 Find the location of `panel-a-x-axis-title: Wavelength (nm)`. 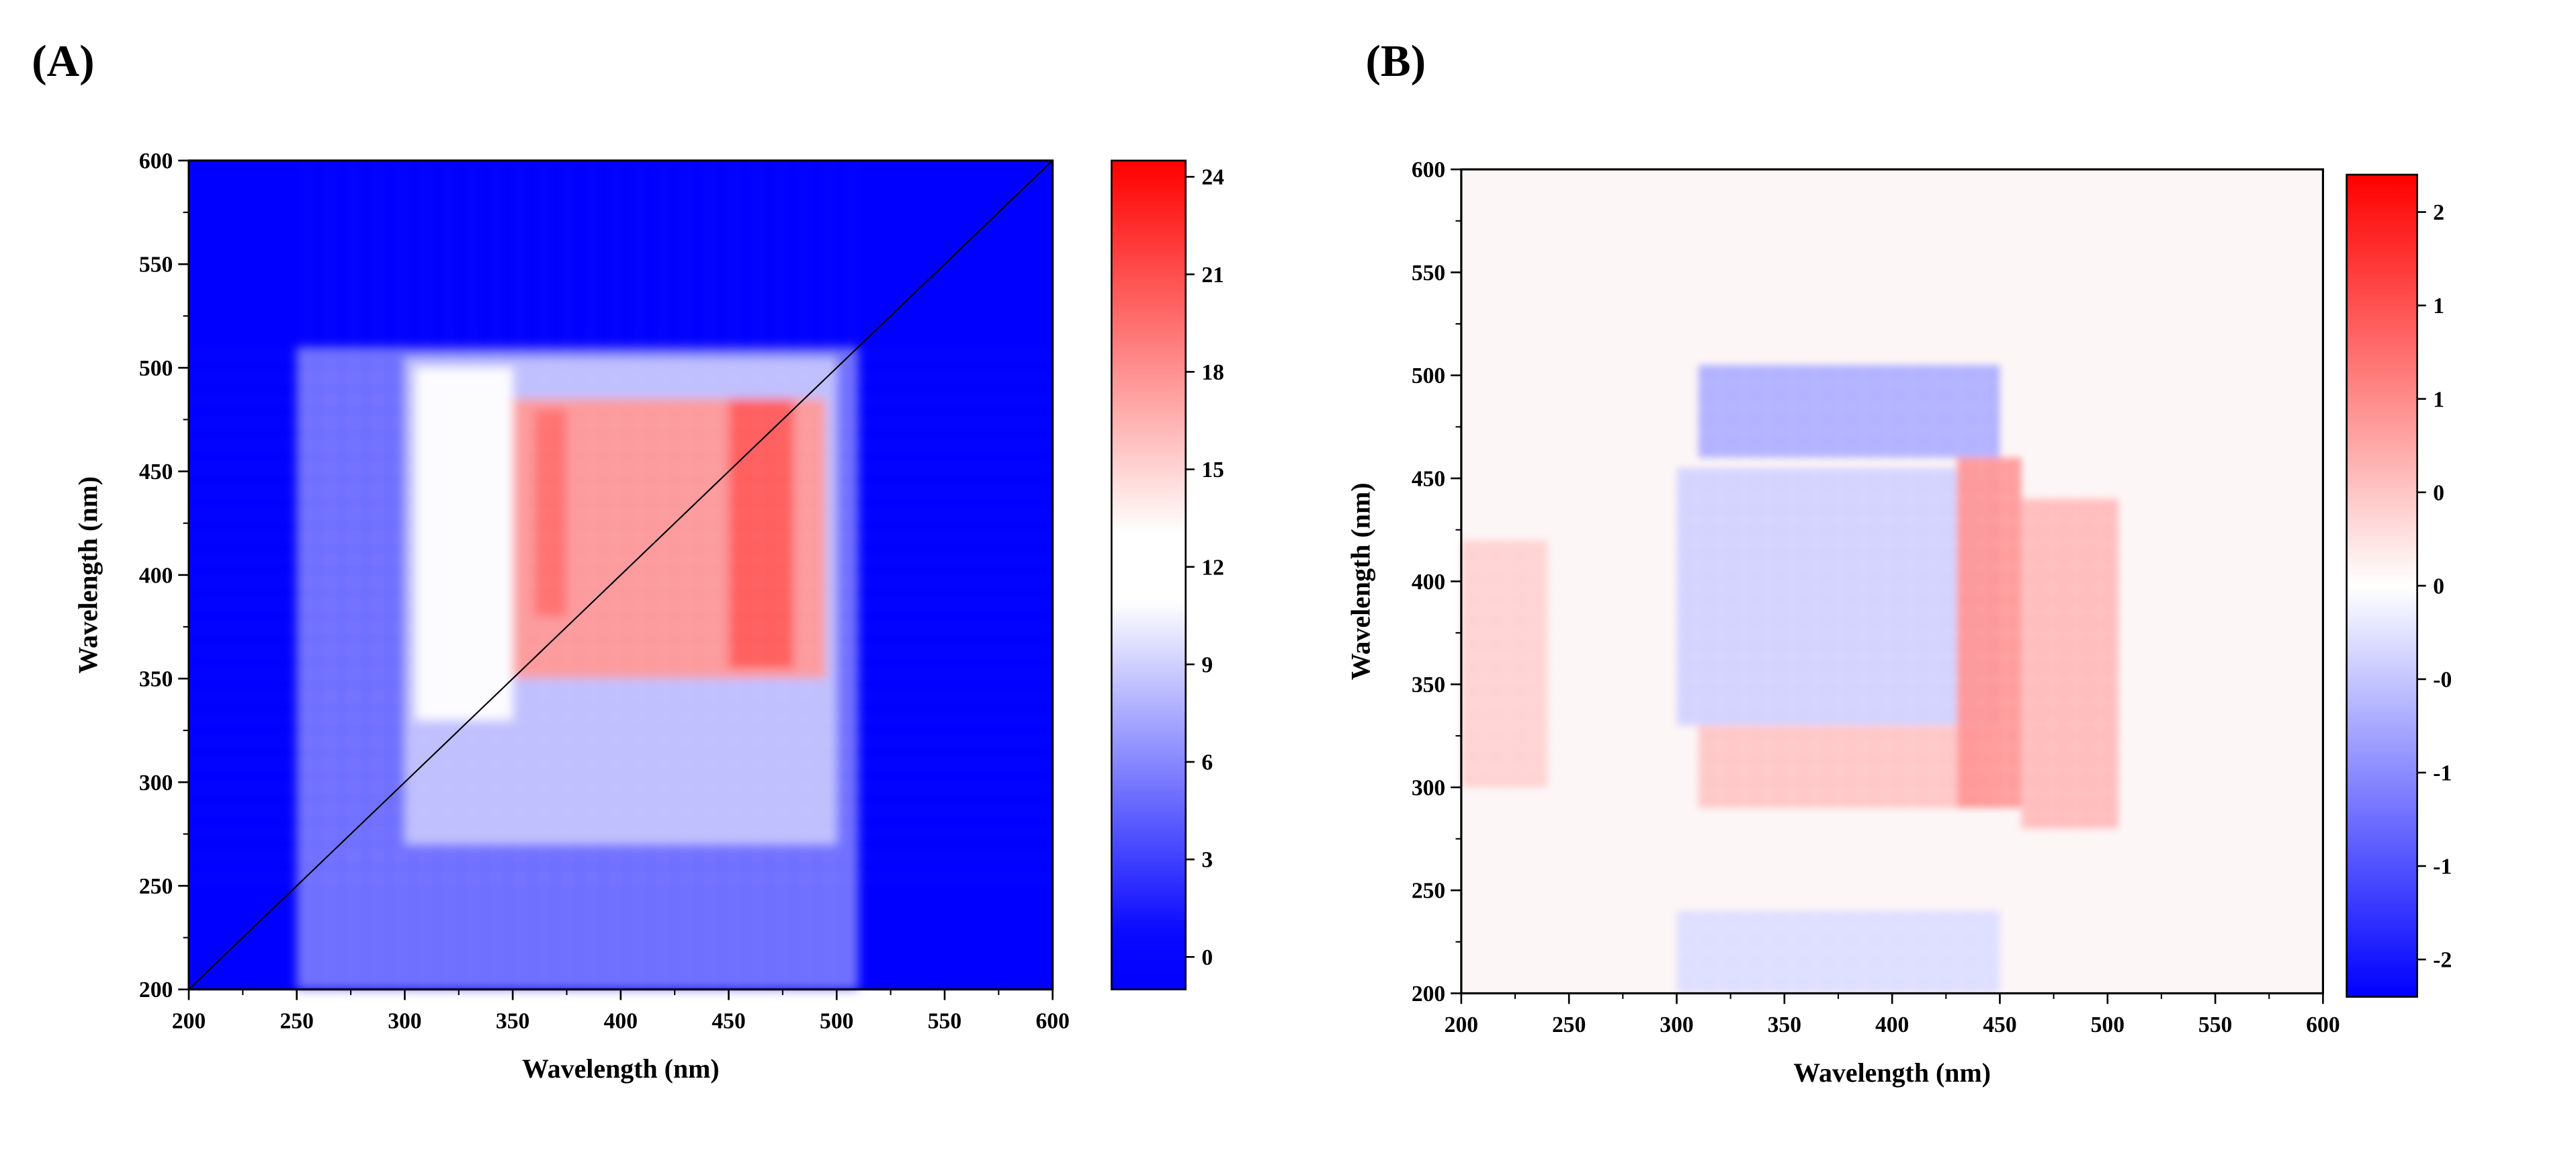

panel-a-x-axis-title: Wavelength (nm) is located at coordinates (621, 1068).